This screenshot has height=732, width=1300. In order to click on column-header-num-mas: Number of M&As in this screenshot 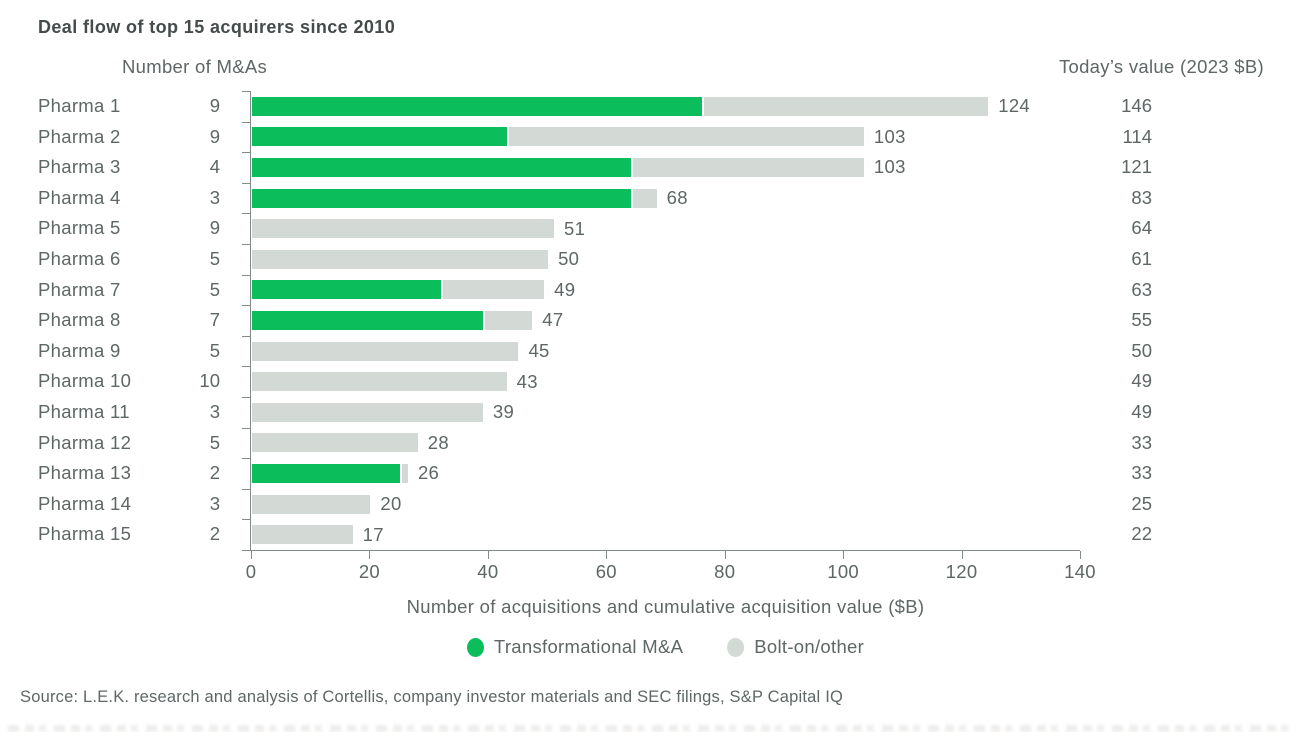, I will do `click(195, 66)`.